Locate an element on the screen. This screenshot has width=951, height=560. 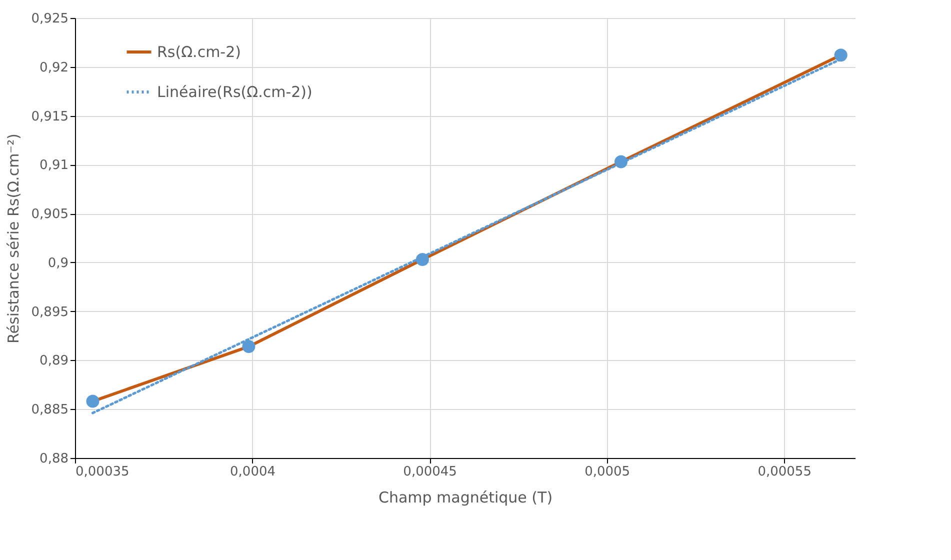
legend-label: Linéaire(Rs(Ω.cm-2)) is located at coordinates (234, 92).